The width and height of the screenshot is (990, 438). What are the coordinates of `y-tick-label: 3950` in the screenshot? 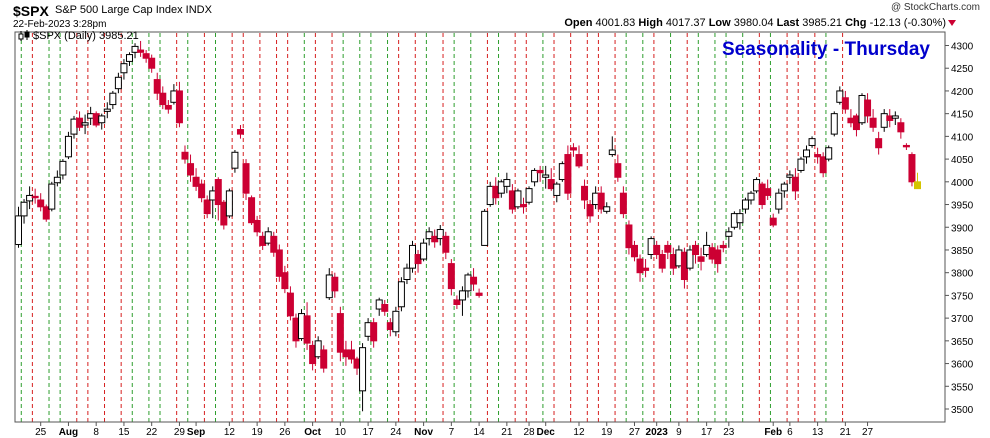 It's located at (962, 206).